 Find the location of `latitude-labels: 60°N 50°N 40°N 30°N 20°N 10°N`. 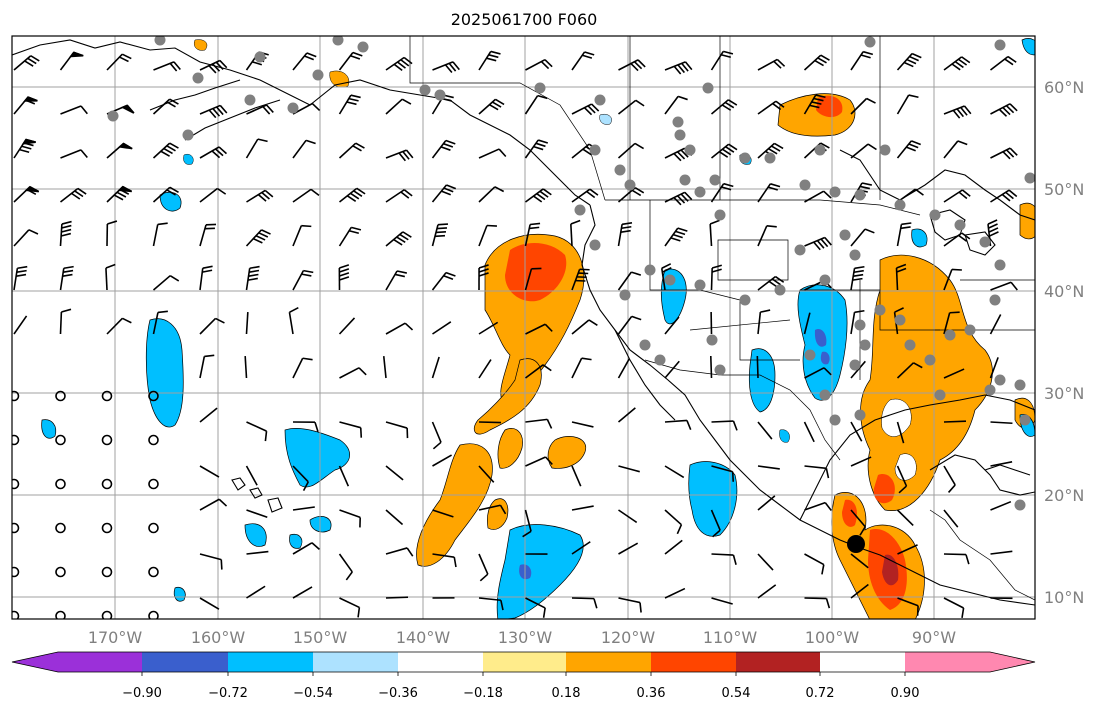

latitude-labels: 60°N 50°N 40°N 30°N 20°N 10°N is located at coordinates (1064, 342).